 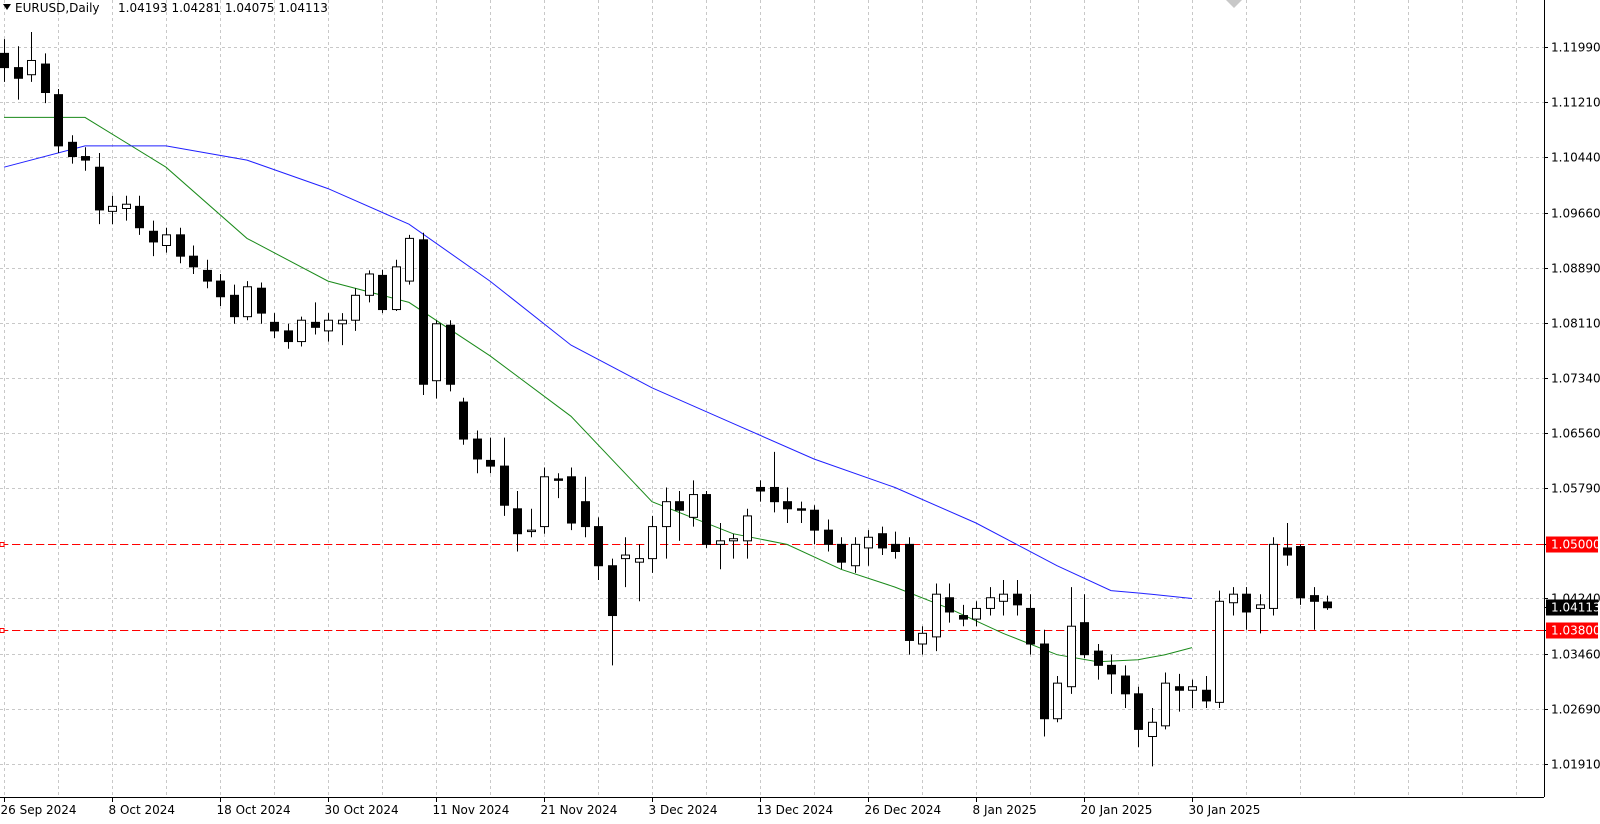 What do you see at coordinates (1575, 710) in the screenshot?
I see `price-label: 1.02690` at bounding box center [1575, 710].